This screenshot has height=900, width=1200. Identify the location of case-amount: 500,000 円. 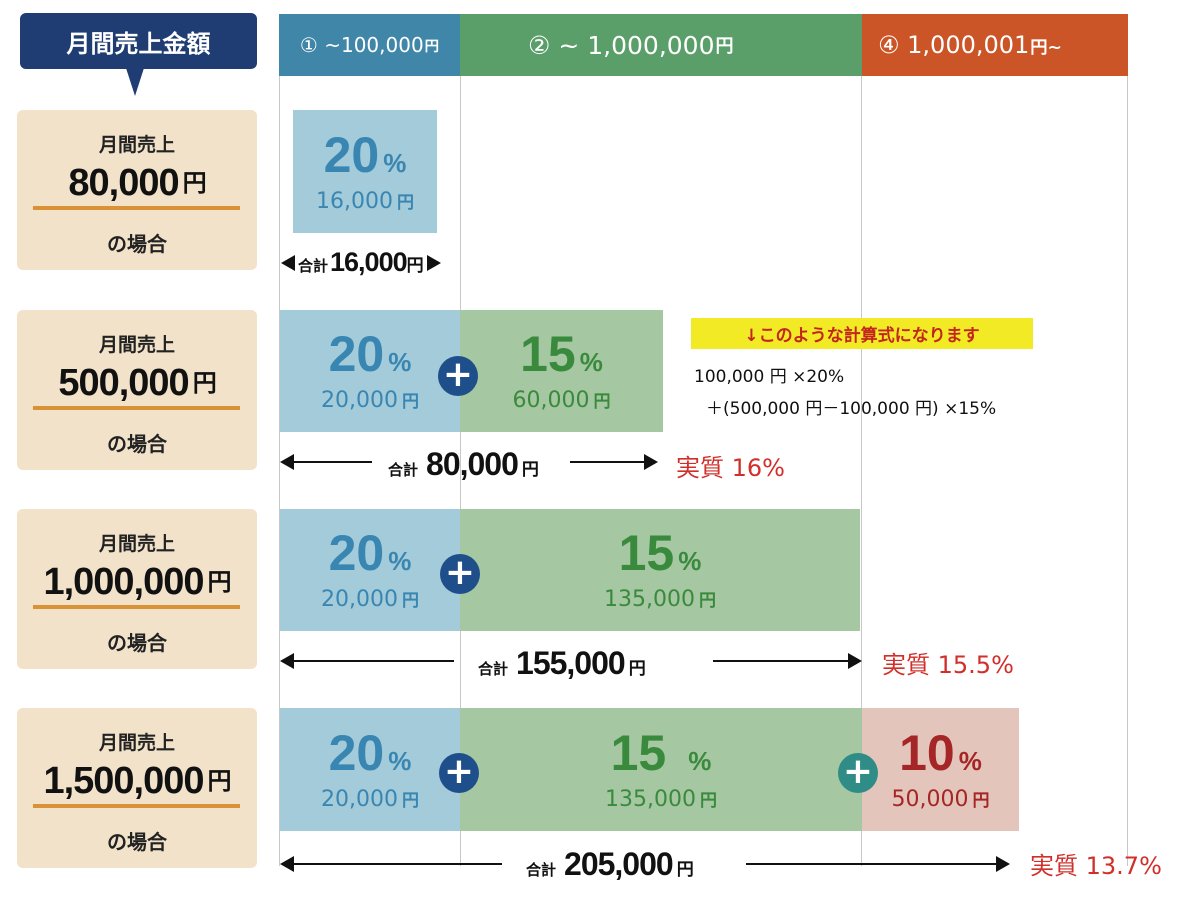
(137, 383).